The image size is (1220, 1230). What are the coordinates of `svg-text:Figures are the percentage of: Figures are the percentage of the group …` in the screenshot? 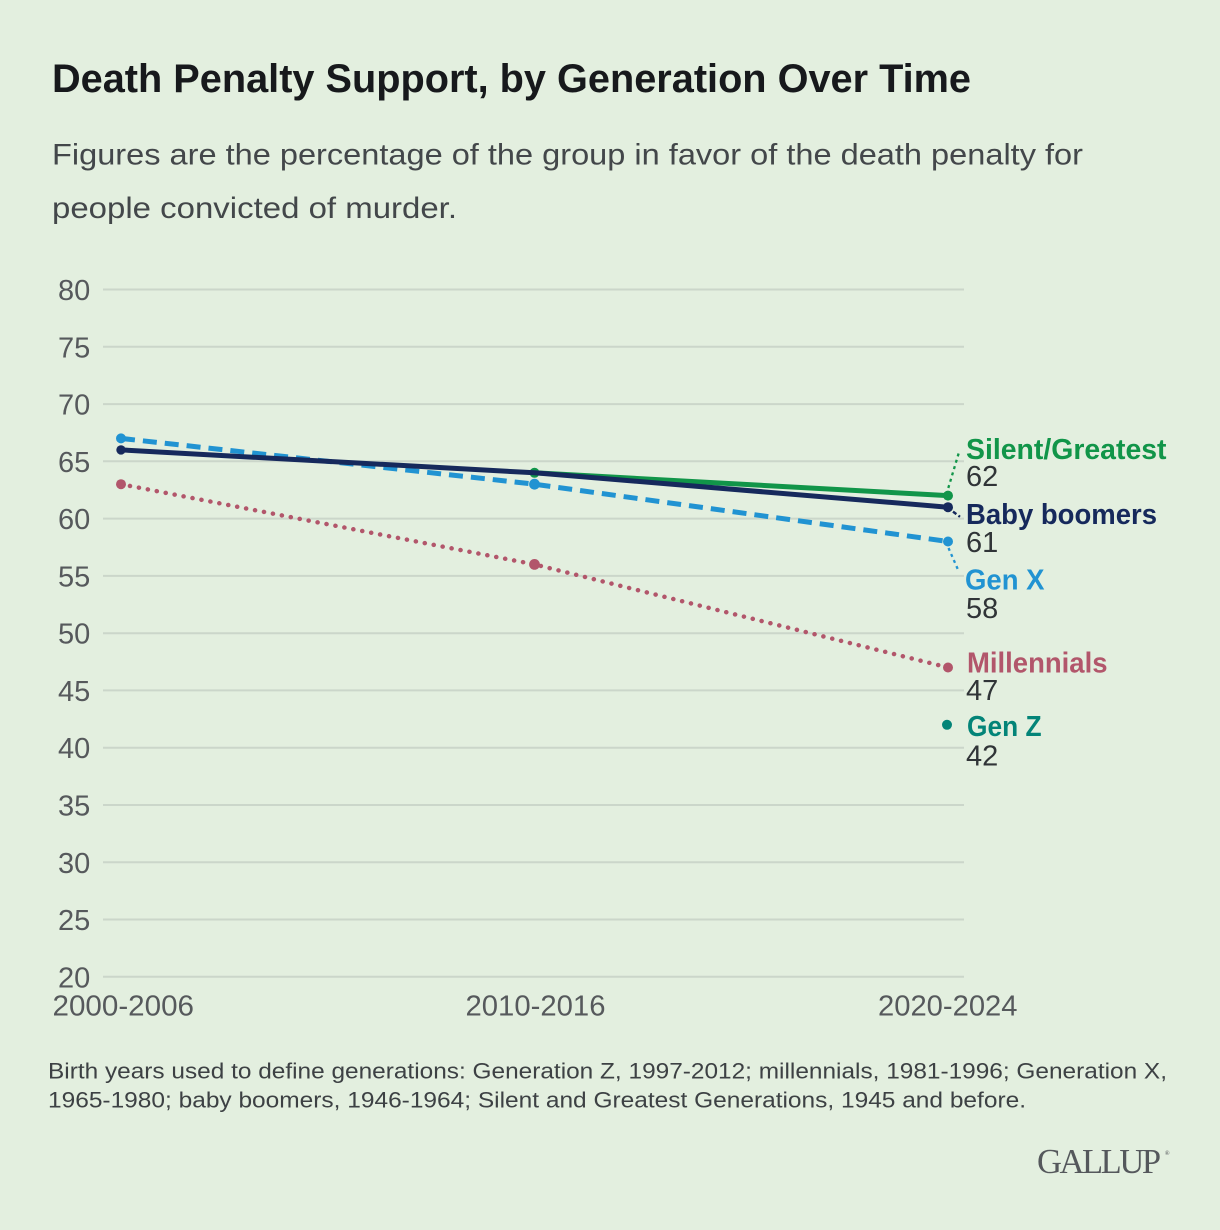 It's located at (567, 155).